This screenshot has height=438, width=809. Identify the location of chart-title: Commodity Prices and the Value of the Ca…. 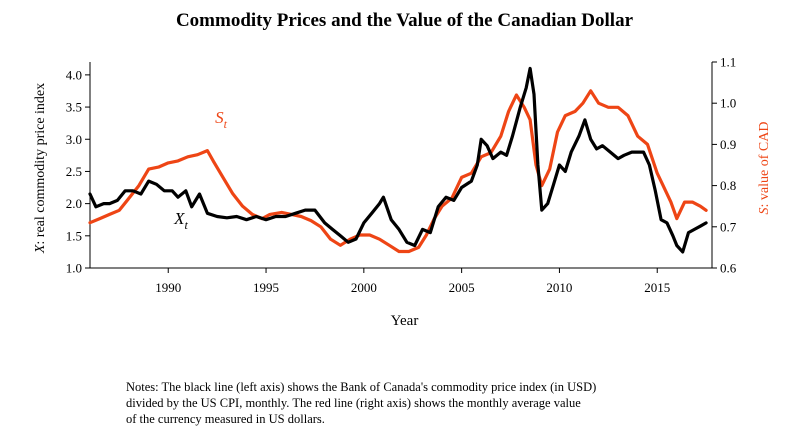
(404, 20).